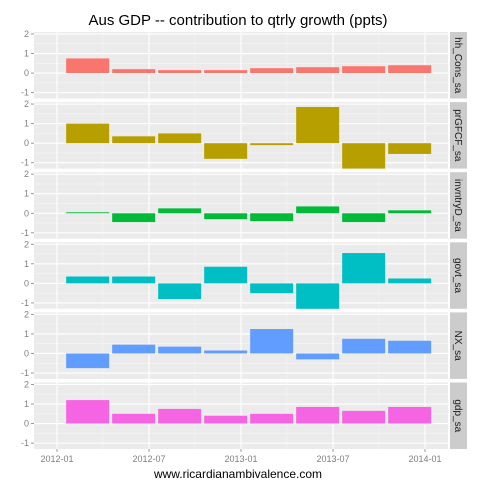 The width and height of the screenshot is (480, 480). Describe the element at coordinates (424, 459) in the screenshot. I see `x-tick-label: 2014-01` at that location.